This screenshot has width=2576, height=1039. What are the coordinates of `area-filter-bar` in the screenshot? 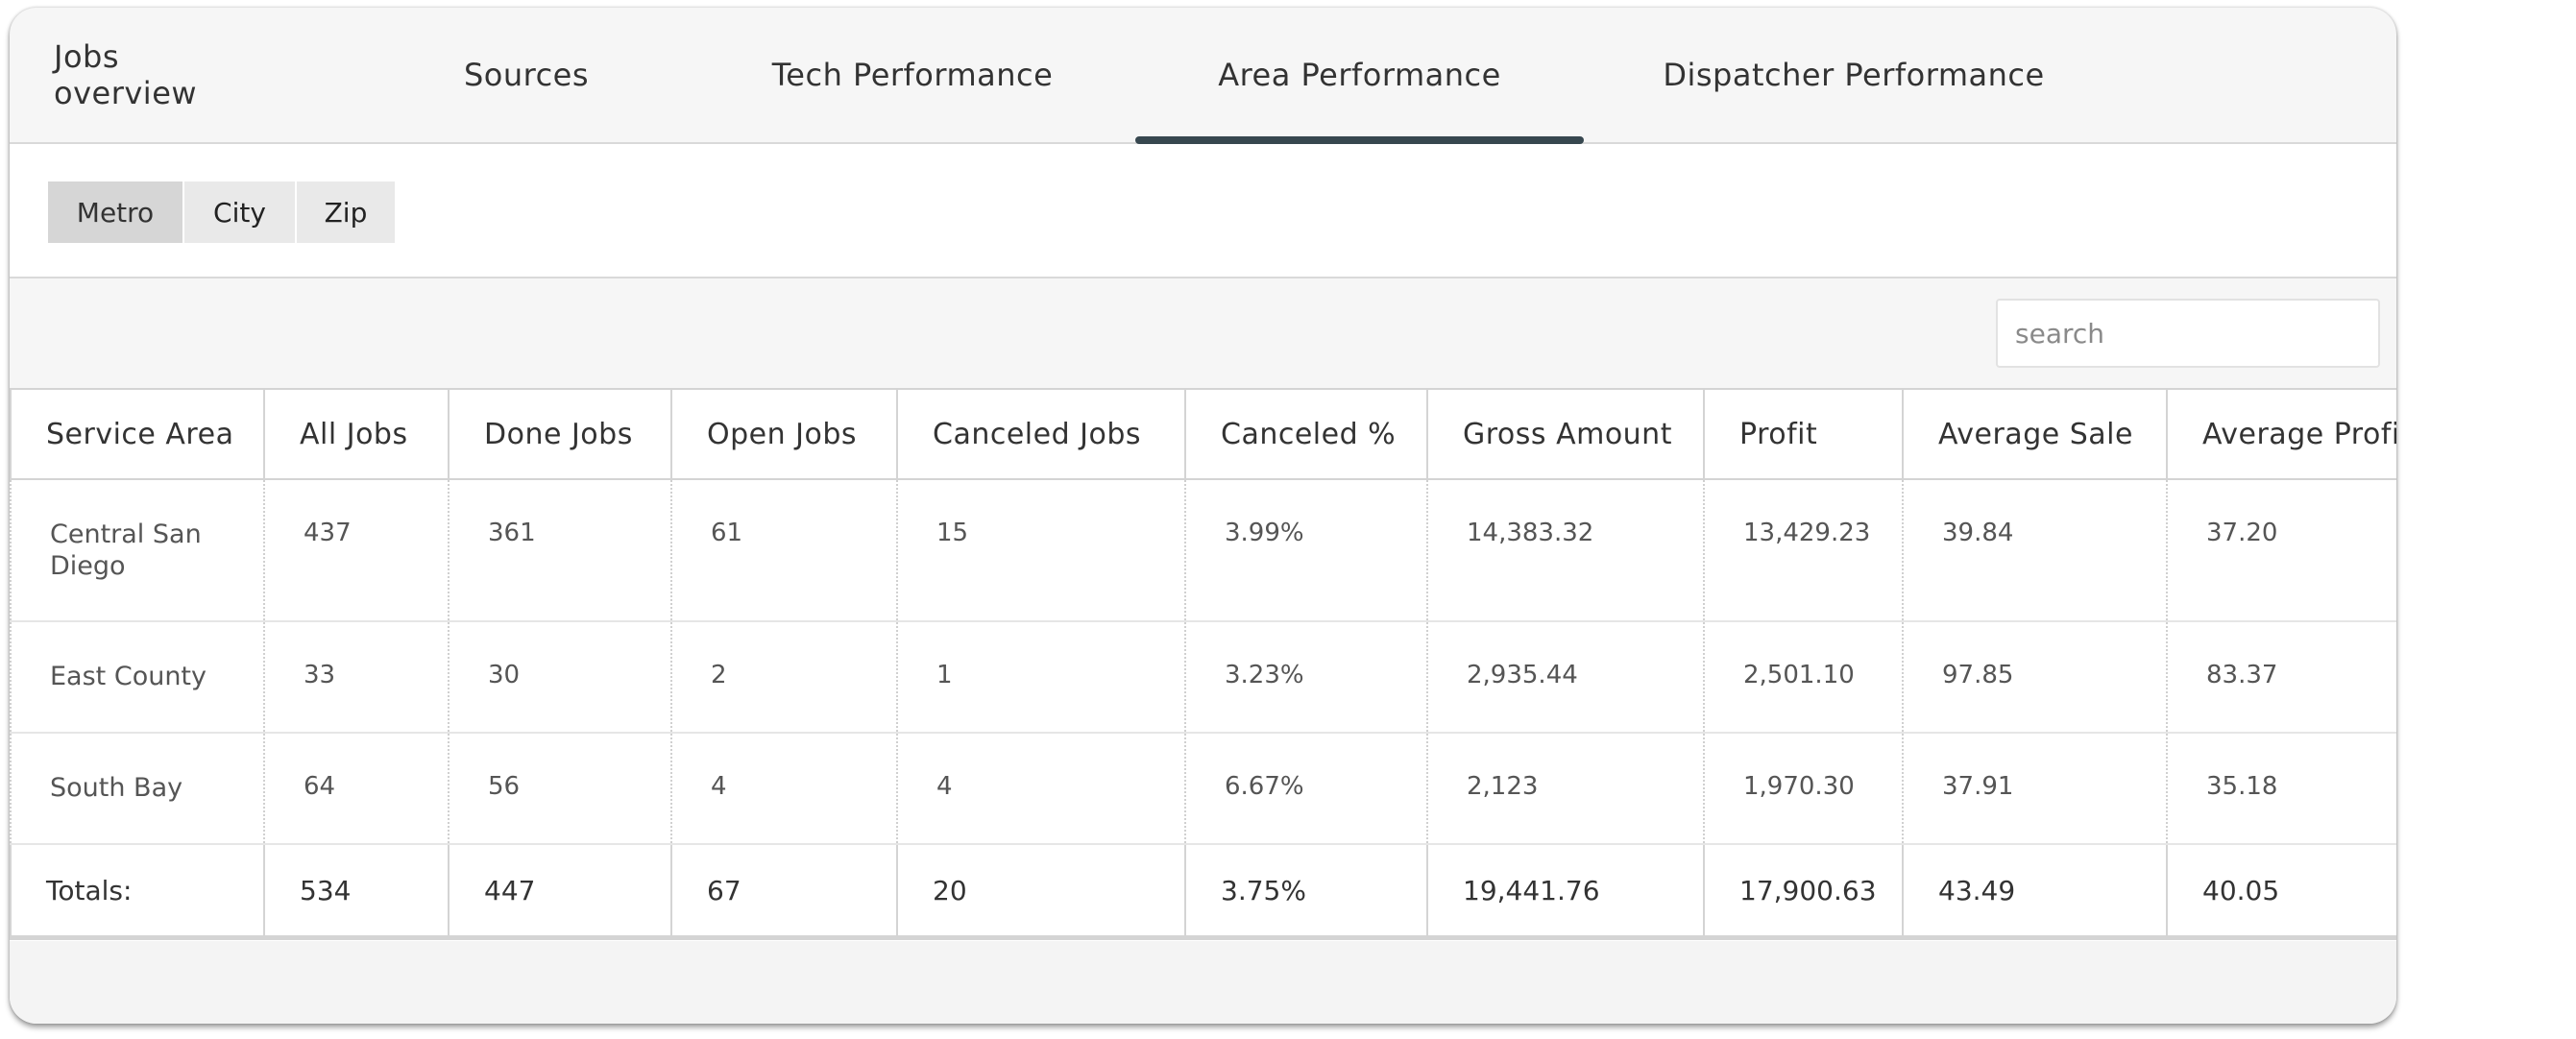 It's located at (1203, 211).